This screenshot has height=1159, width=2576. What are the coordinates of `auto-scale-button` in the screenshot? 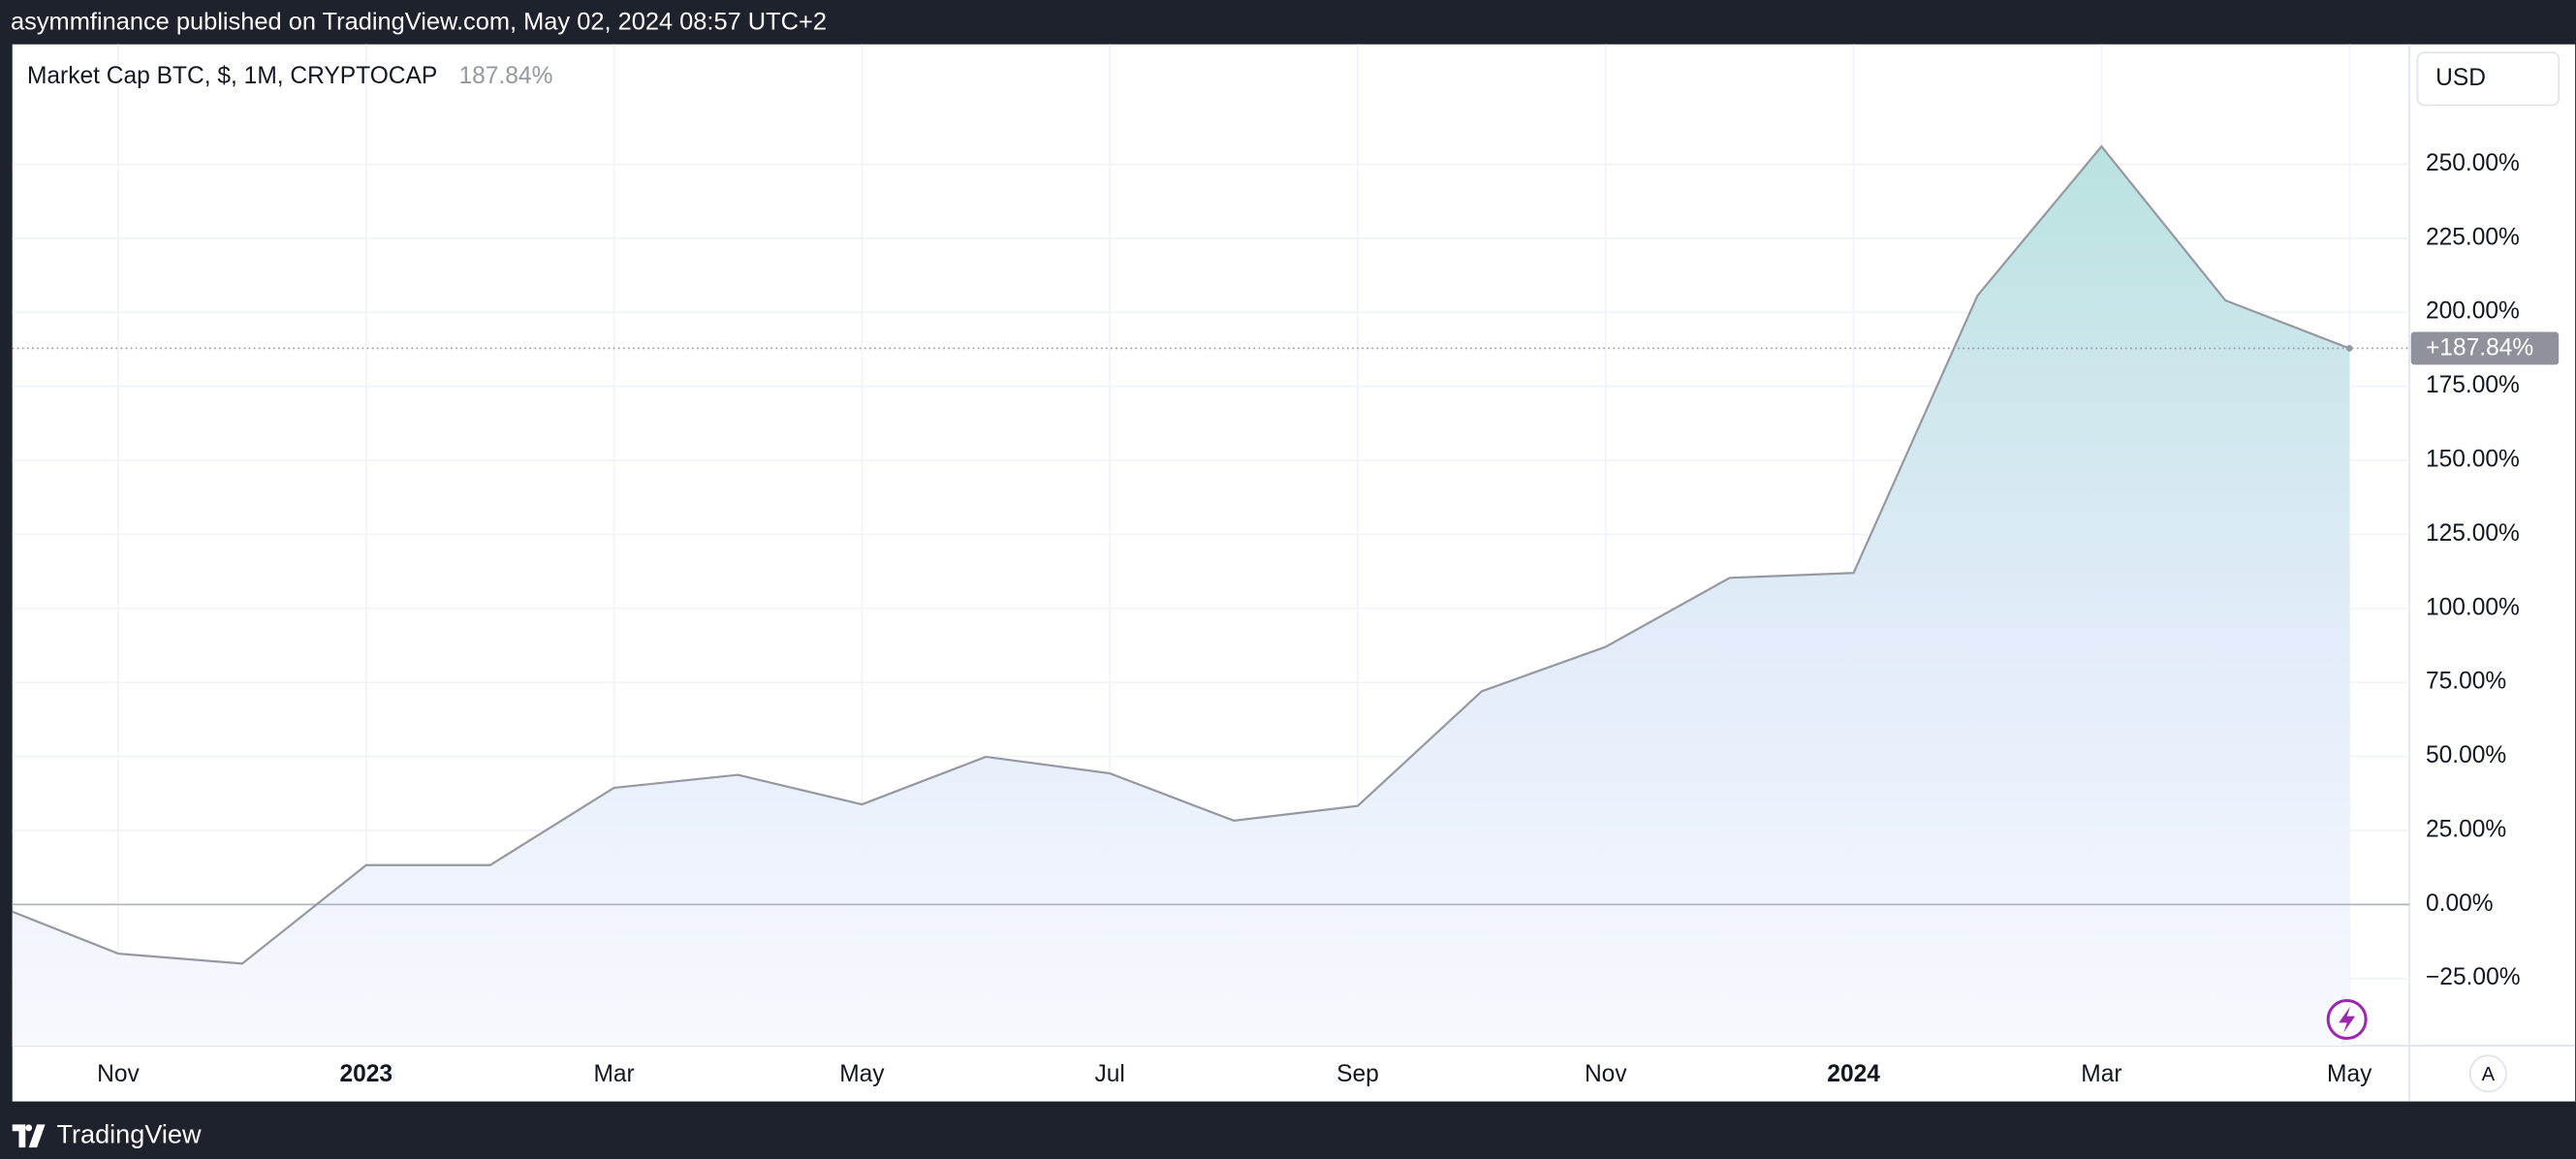 It's located at (2487, 1073).